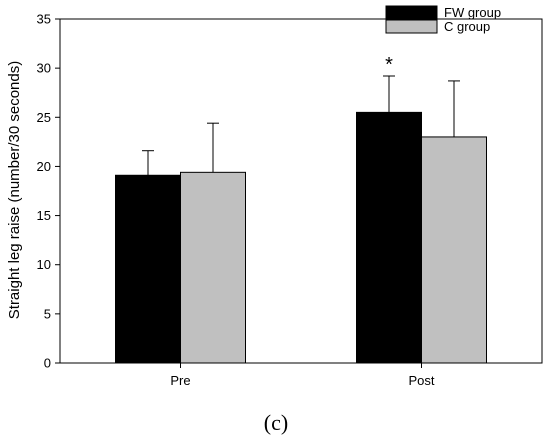 This screenshot has width=550, height=445. Describe the element at coordinates (467, 26) in the screenshot. I see `legend-label: C group` at that location.